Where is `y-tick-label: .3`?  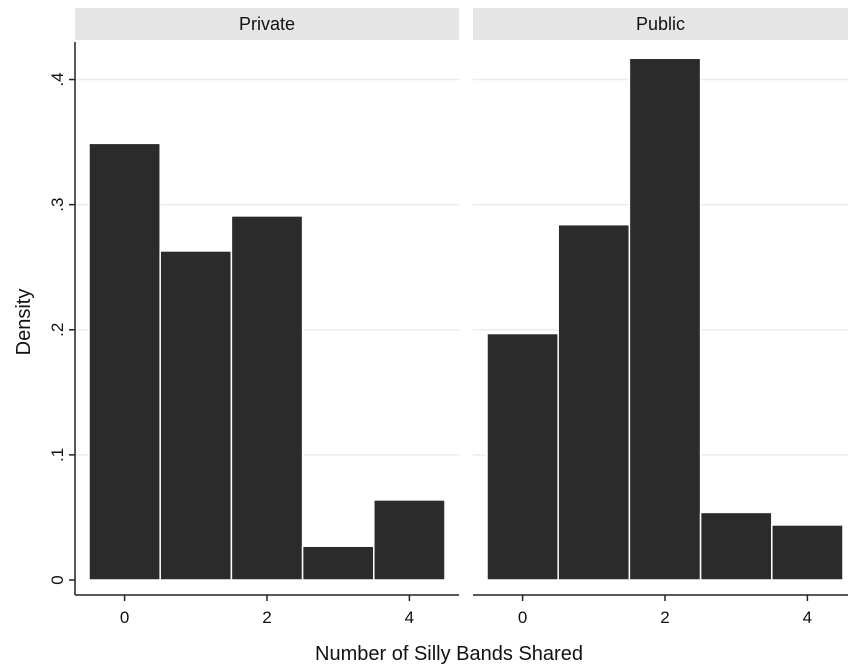
y-tick-label: .3 is located at coordinates (57, 205).